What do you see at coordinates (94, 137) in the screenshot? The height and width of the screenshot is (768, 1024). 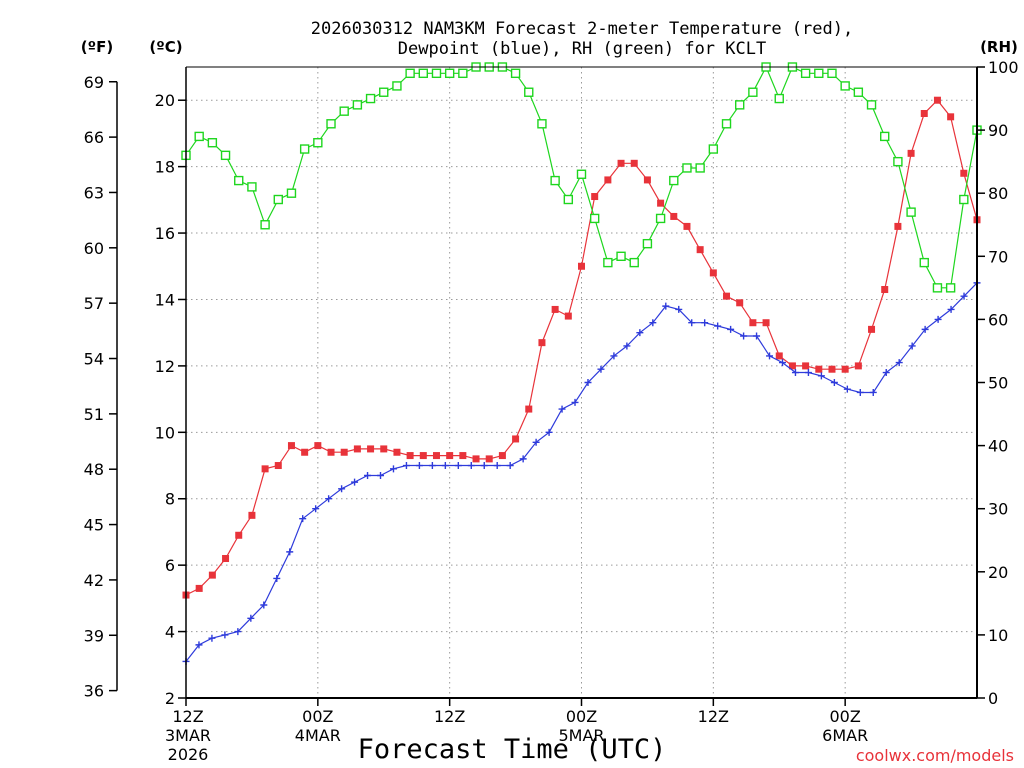 I see `fahrenheit-tick-label: 66` at bounding box center [94, 137].